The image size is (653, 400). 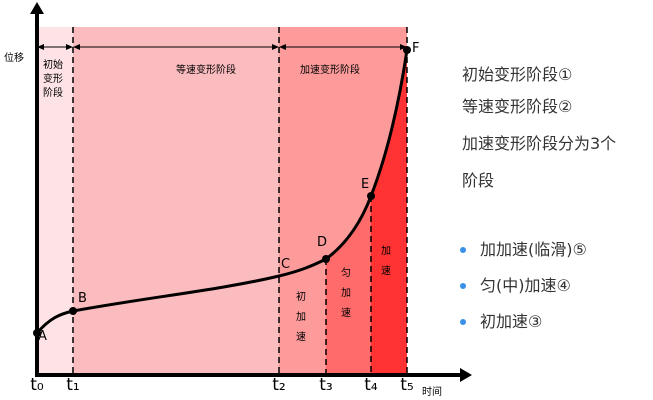 I want to click on point-label: D, so click(x=322, y=242).